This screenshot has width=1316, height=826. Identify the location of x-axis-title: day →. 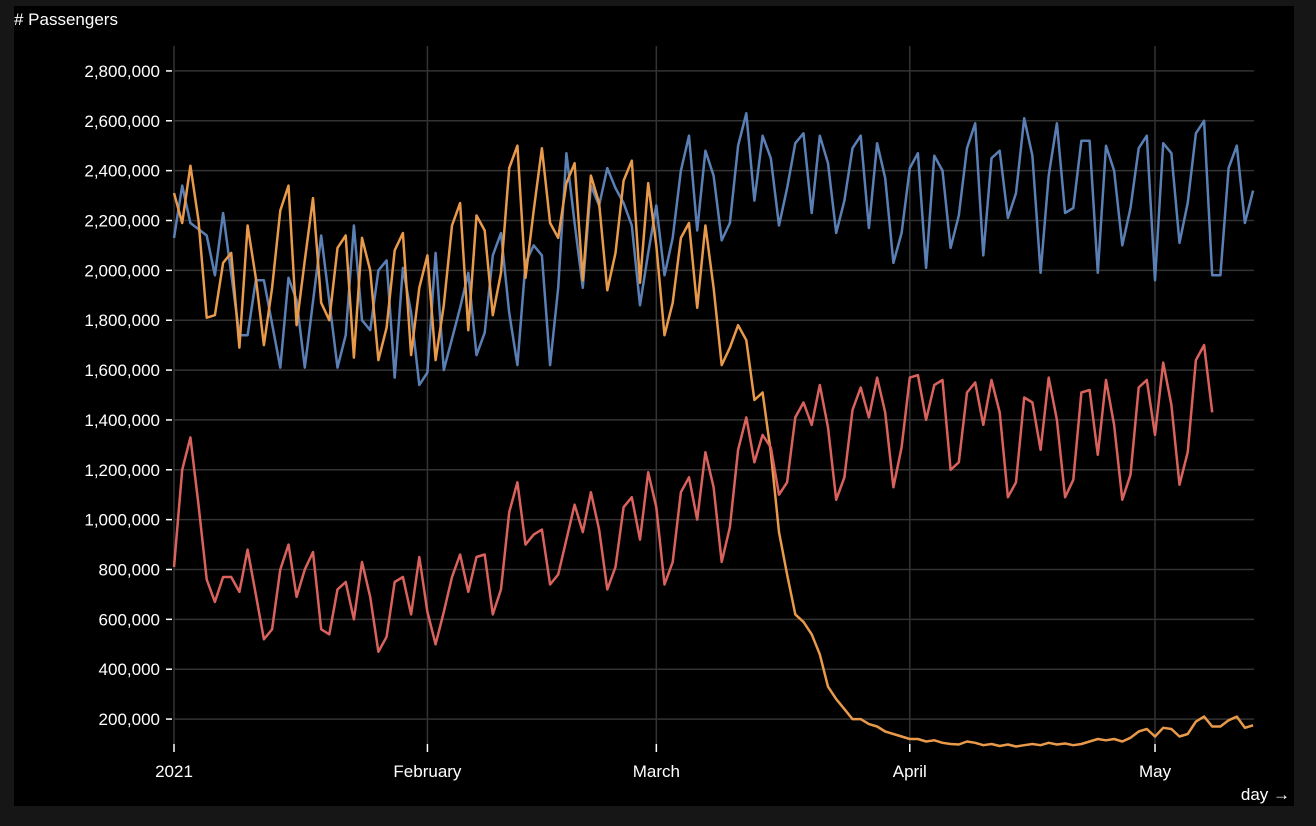
(1265, 794).